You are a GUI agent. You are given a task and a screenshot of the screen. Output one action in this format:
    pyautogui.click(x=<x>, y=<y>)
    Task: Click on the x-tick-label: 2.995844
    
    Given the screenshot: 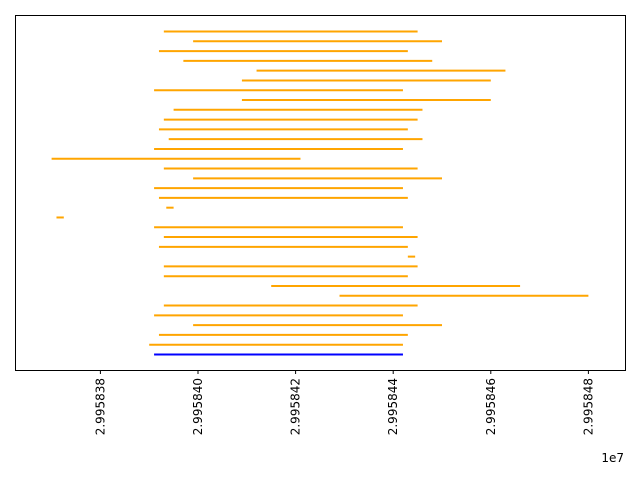 What is the action you would take?
    pyautogui.click(x=393, y=406)
    